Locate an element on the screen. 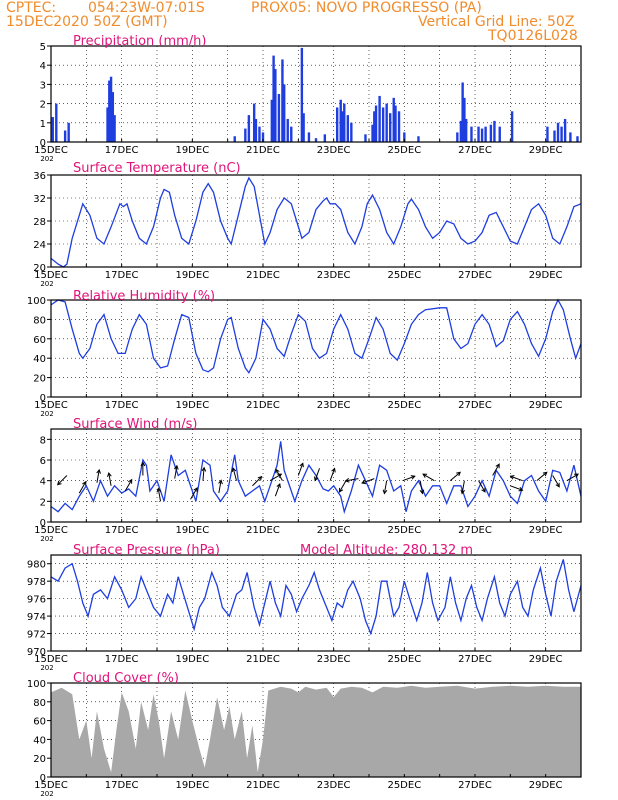 This screenshot has height=800, width=618. x-tick-label: 25DEC is located at coordinates (404, 275).